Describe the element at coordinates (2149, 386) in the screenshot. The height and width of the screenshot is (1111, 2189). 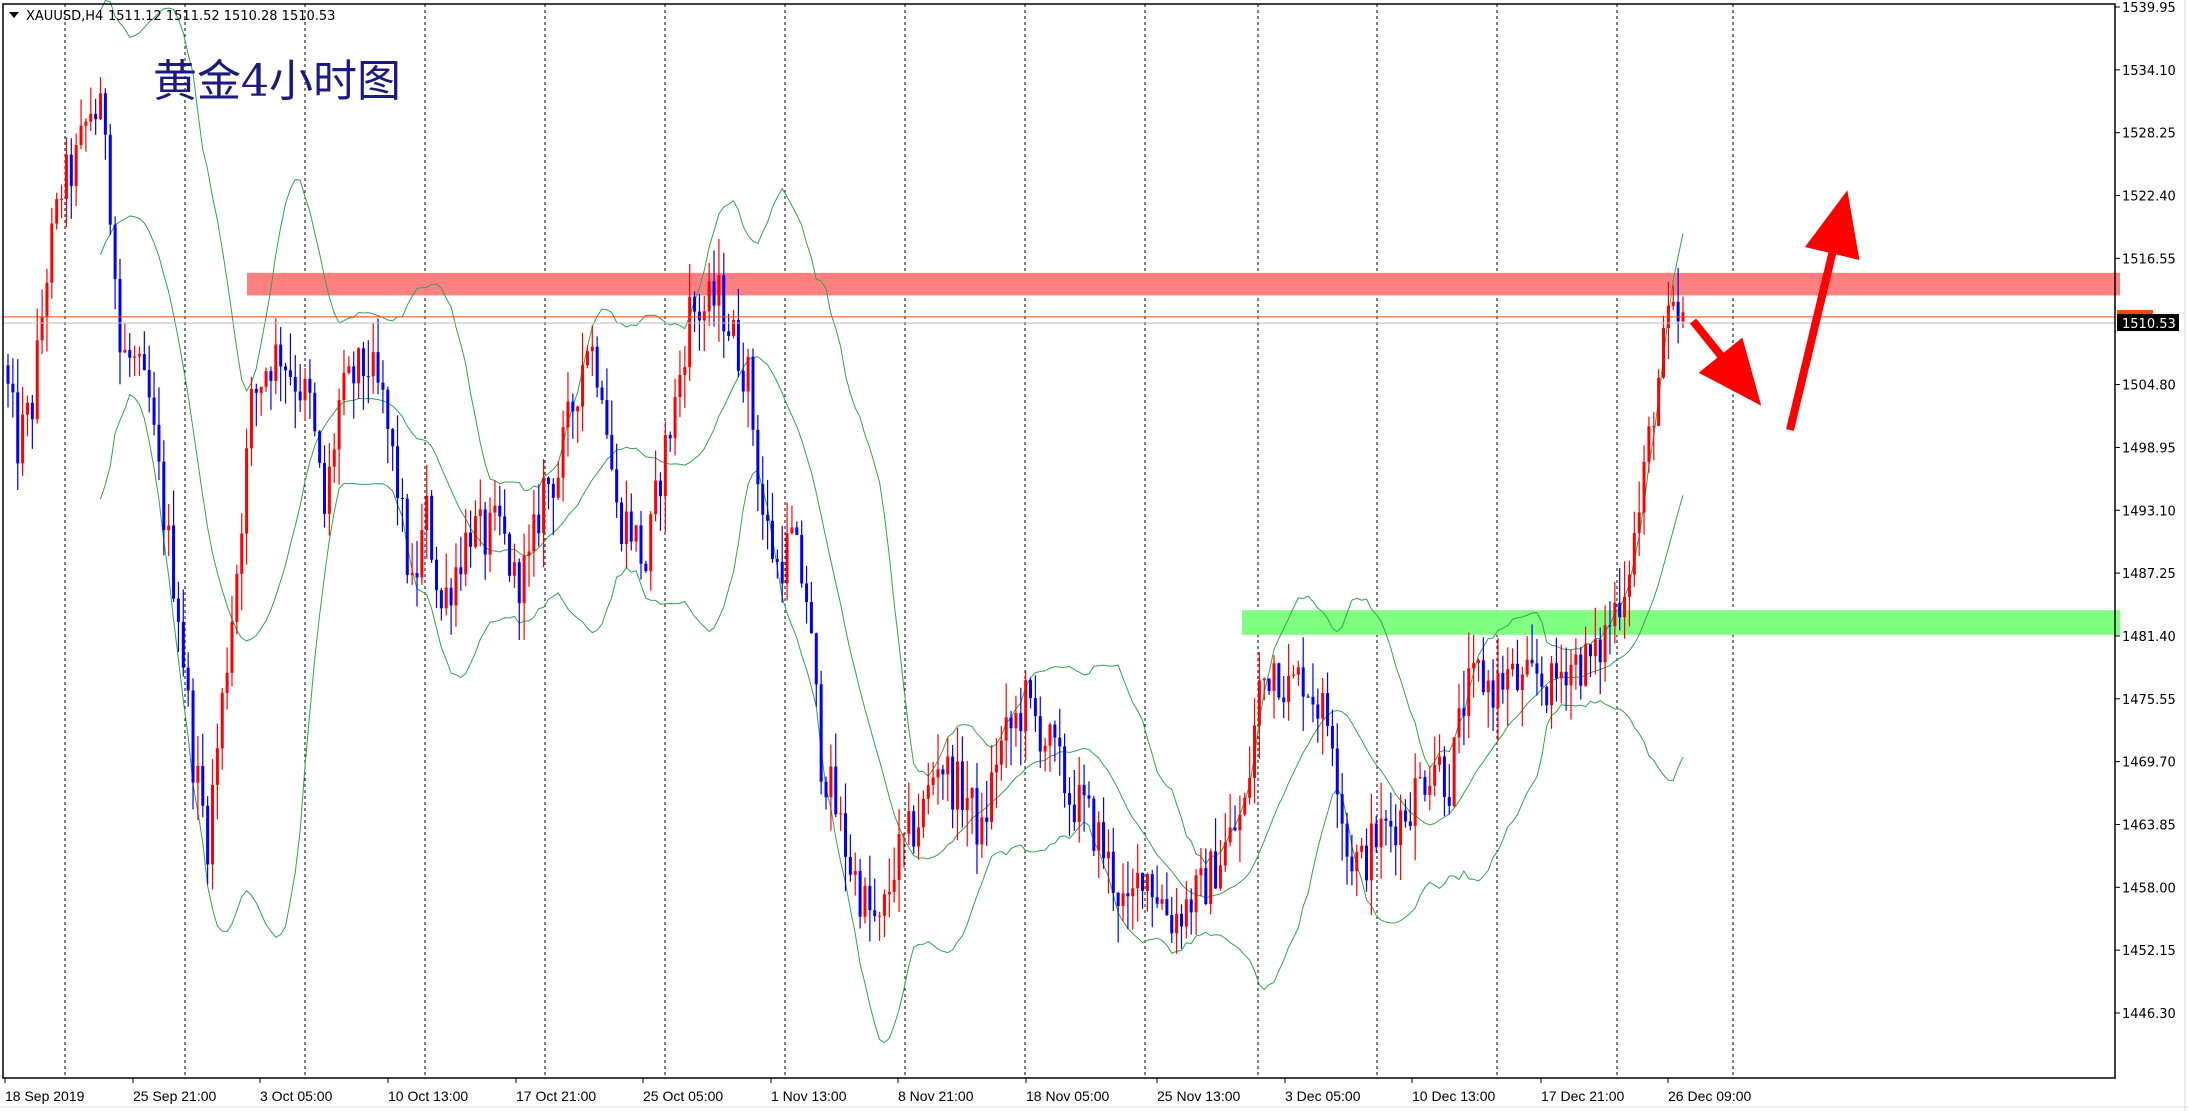
I see `y-tick-label: 1504.80` at that location.